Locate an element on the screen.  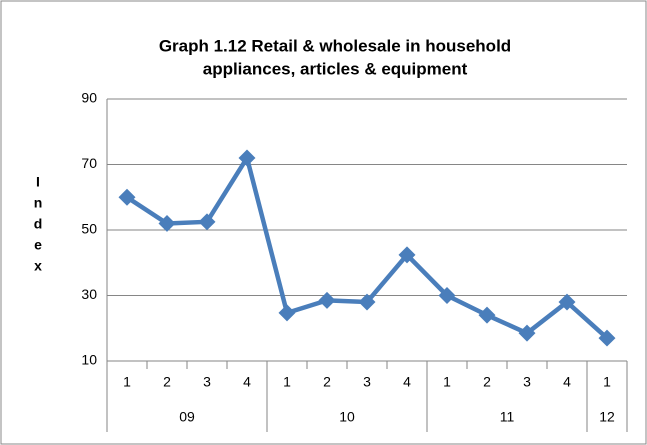
x-group-label: 12 is located at coordinates (607, 417).